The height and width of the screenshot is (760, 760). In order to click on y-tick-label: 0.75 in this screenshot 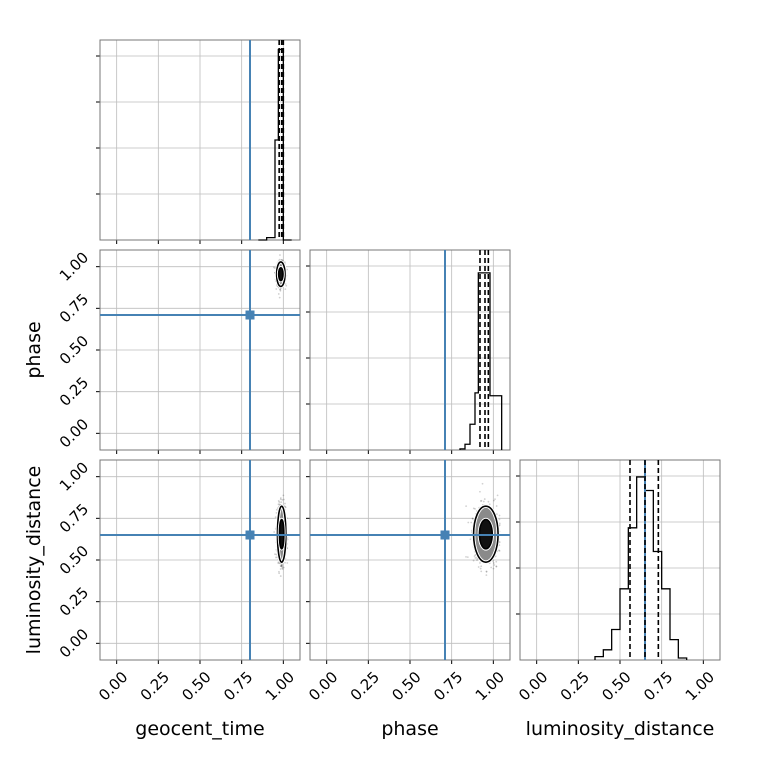, I will do `click(74, 518)`.